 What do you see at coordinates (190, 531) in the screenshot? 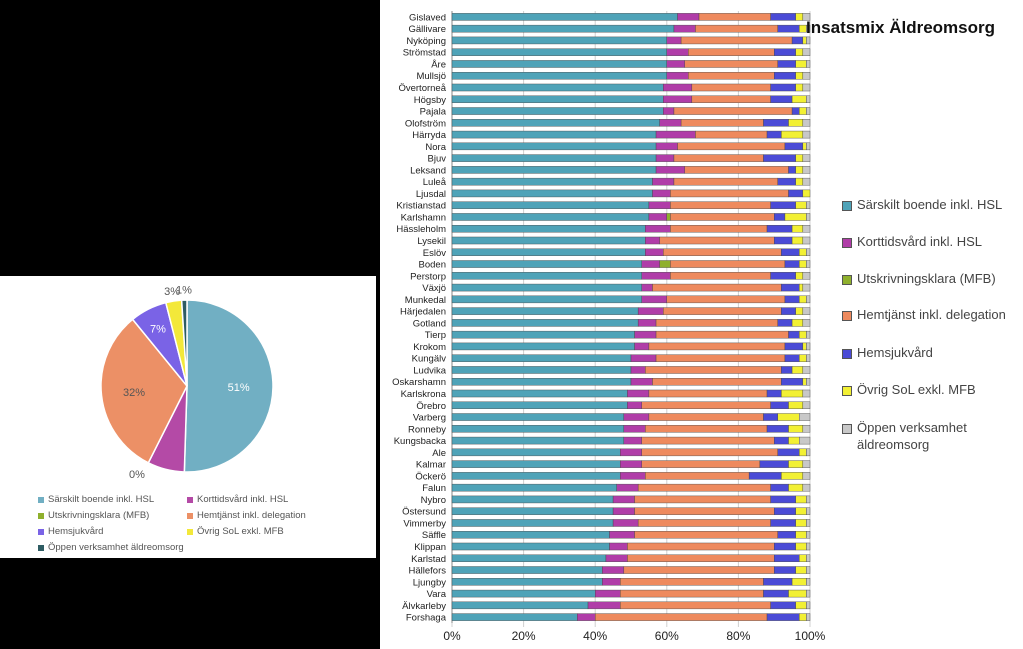
I see `pie-legend-swatch` at bounding box center [190, 531].